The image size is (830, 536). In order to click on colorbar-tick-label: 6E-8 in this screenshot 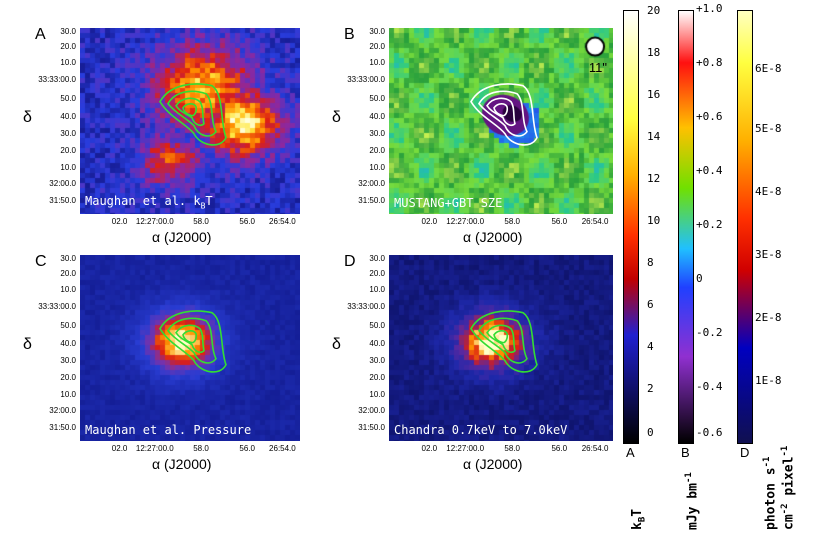, I will do `click(768, 68)`.